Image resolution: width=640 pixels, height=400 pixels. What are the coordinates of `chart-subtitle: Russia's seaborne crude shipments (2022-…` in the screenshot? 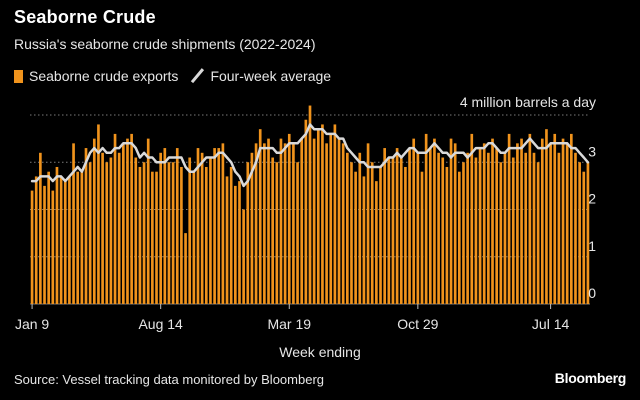 It's located at (165, 44).